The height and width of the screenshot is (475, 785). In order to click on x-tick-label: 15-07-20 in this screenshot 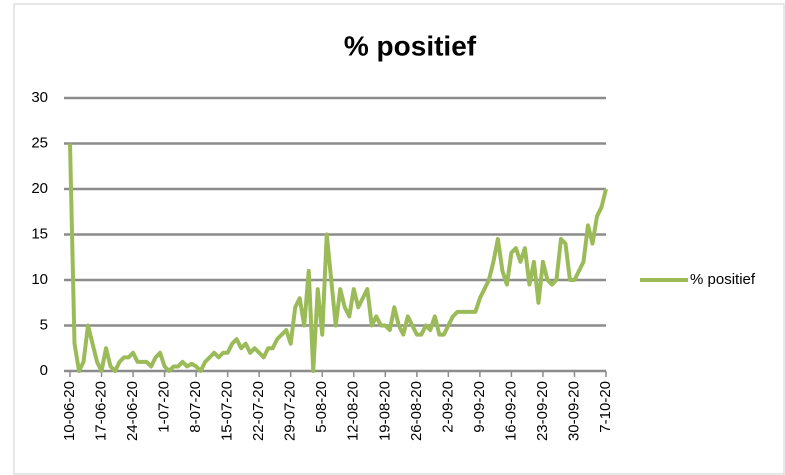, I will do `click(227, 411)`.